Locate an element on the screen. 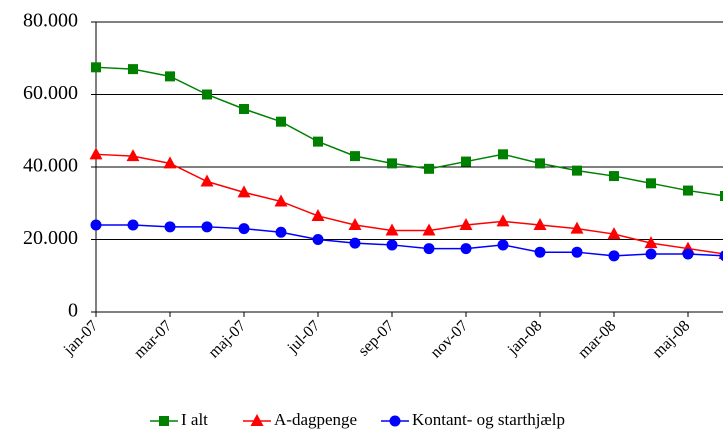 The width and height of the screenshot is (723, 439). x-tick-label: maj-08 is located at coordinates (671, 339).